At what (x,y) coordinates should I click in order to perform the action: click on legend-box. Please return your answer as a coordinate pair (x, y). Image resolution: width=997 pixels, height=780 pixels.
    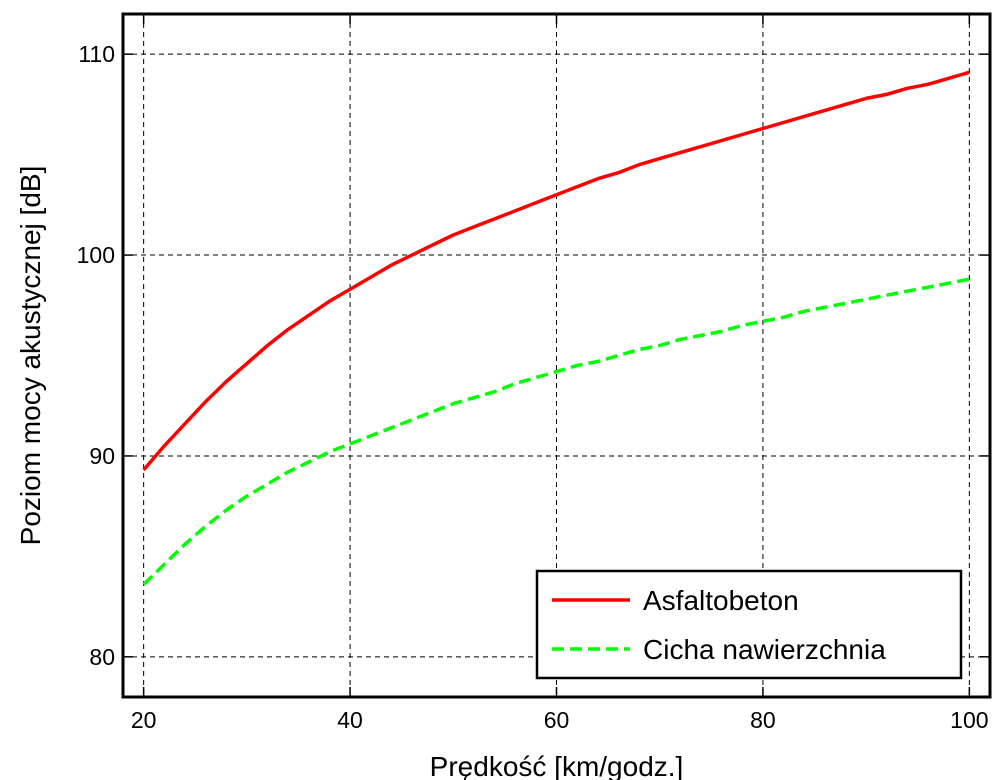
    Looking at the image, I should click on (749, 624).